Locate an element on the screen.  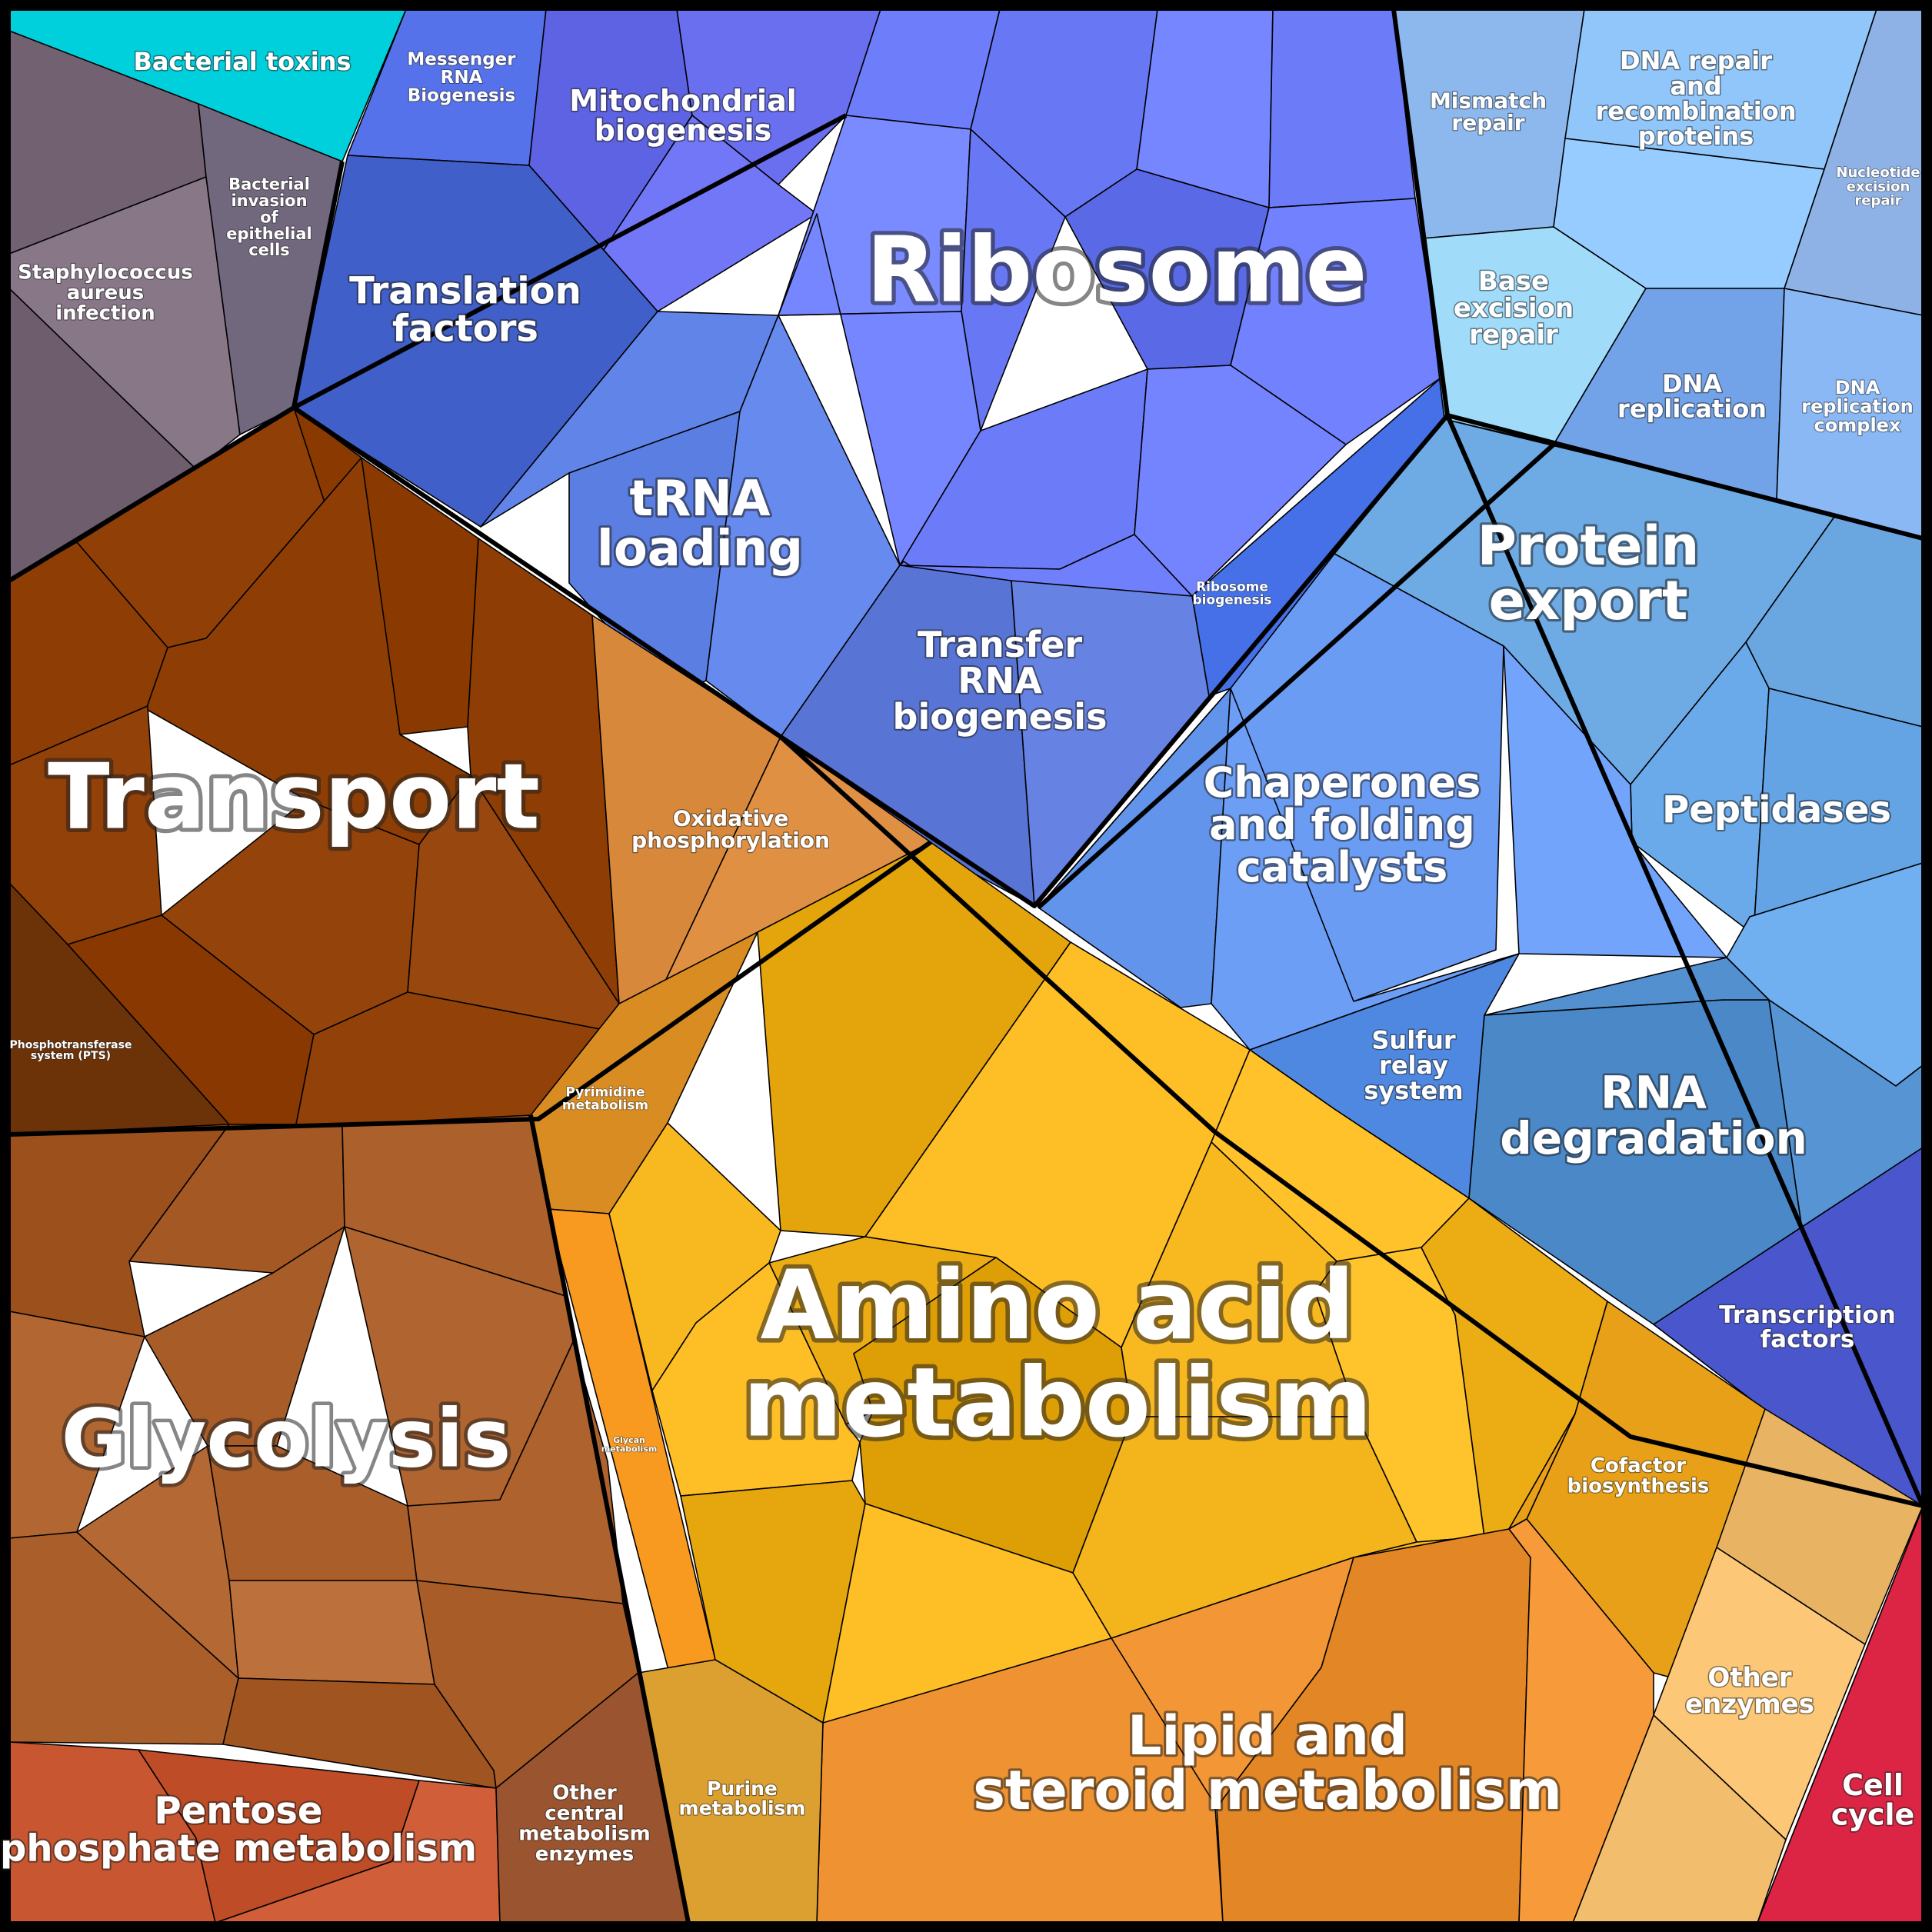
pentose-phosphate-label: Pentose phosphate metabolism is located at coordinates (238, 1829).